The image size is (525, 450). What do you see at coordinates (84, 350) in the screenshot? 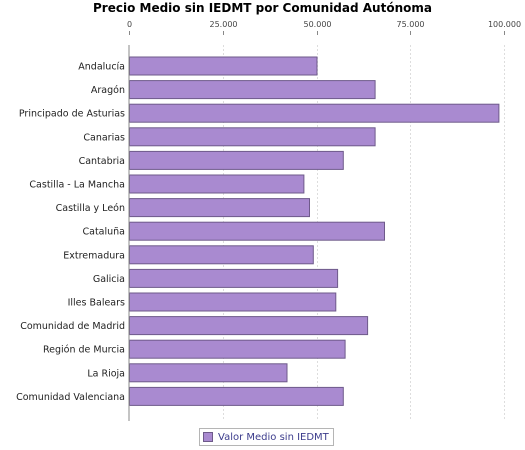
I see `category-label: Región de Murcia` at bounding box center [84, 350].